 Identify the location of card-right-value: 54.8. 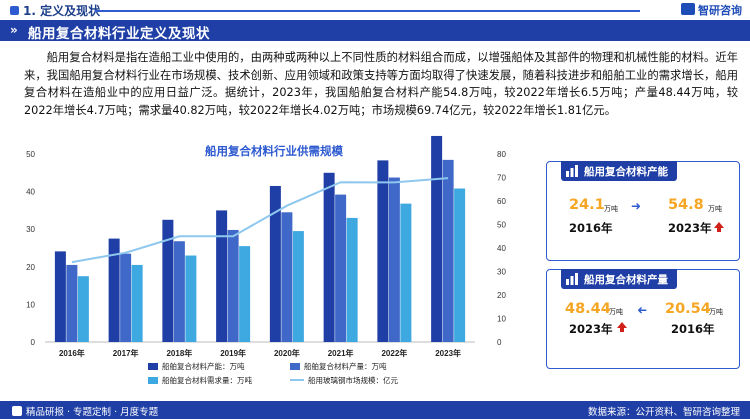
(686, 205).